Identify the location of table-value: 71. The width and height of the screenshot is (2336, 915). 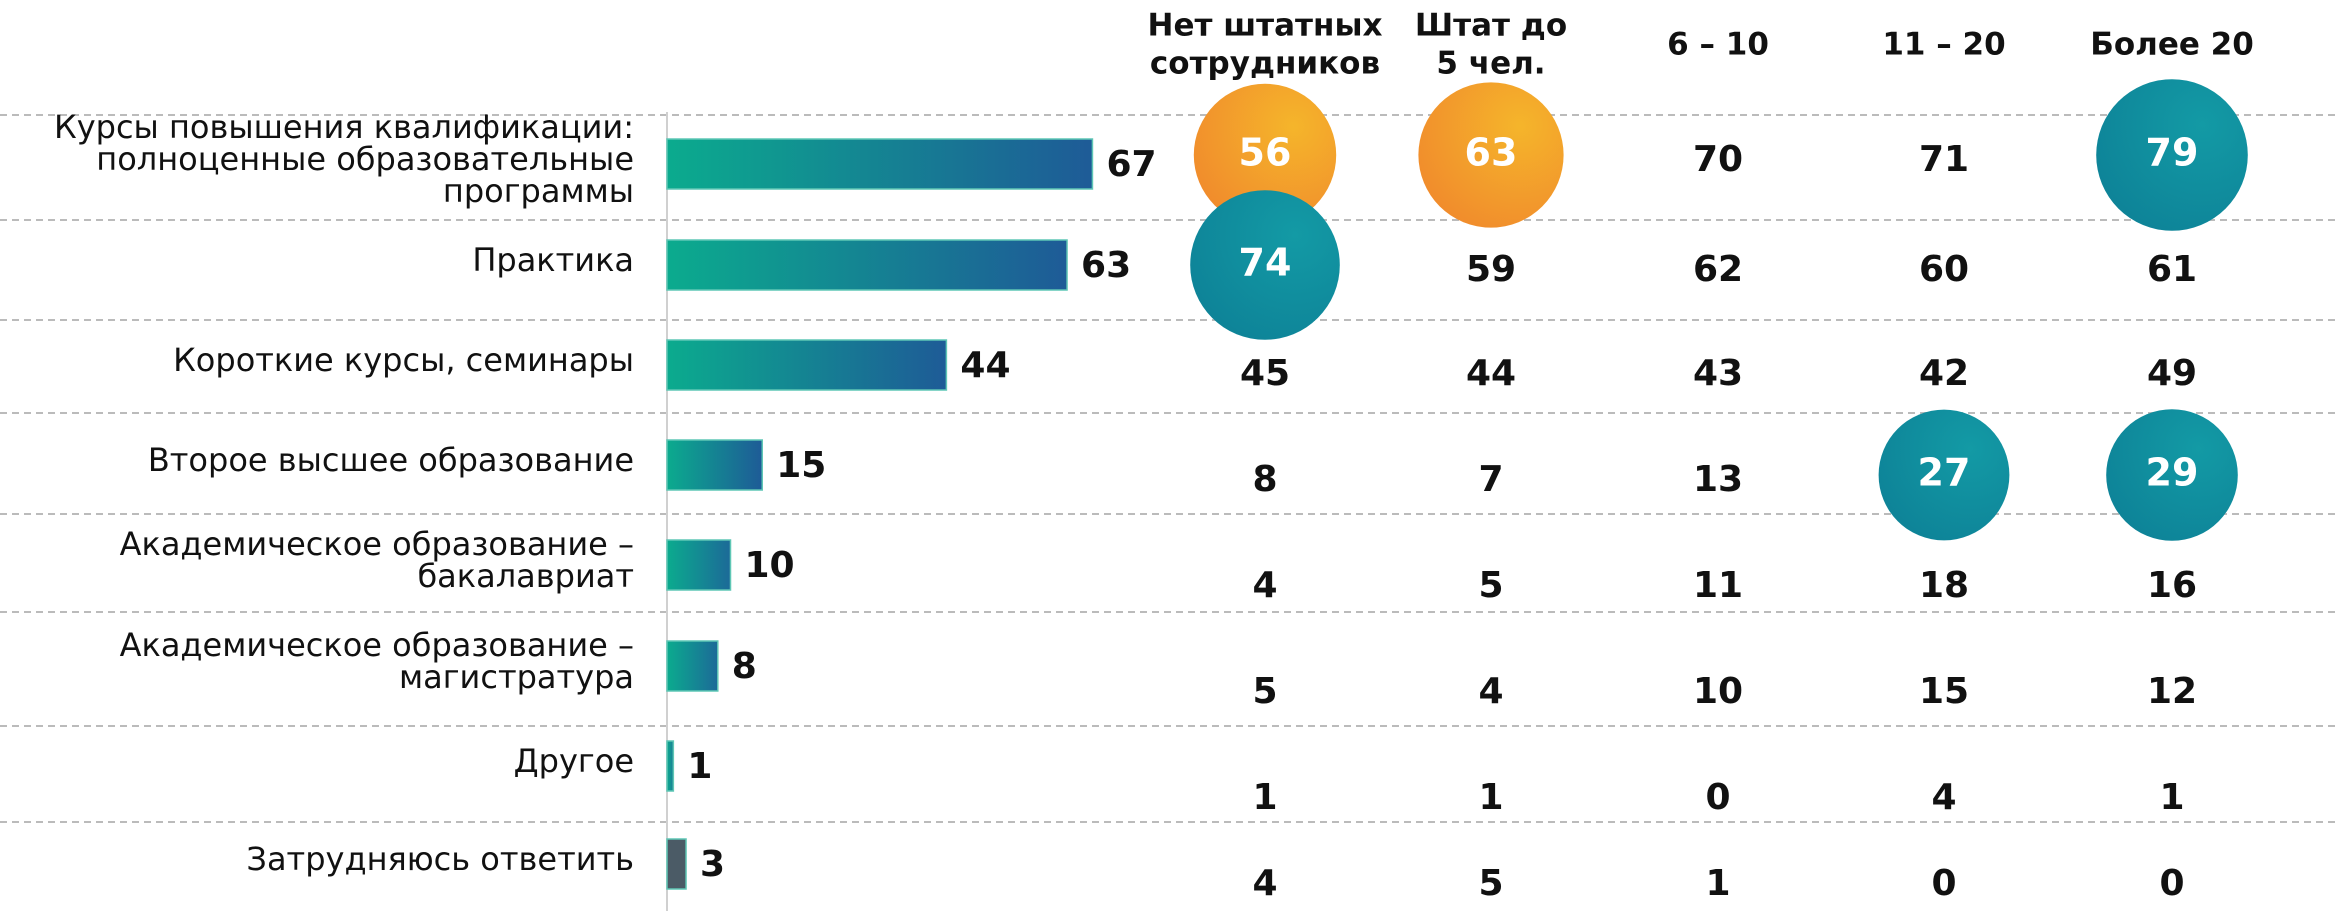
(1944, 159).